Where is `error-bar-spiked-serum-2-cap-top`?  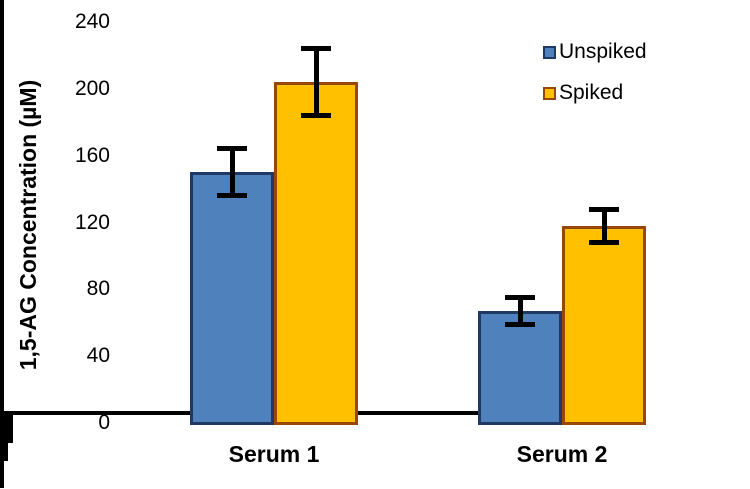 error-bar-spiked-serum-2-cap-top is located at coordinates (604, 209).